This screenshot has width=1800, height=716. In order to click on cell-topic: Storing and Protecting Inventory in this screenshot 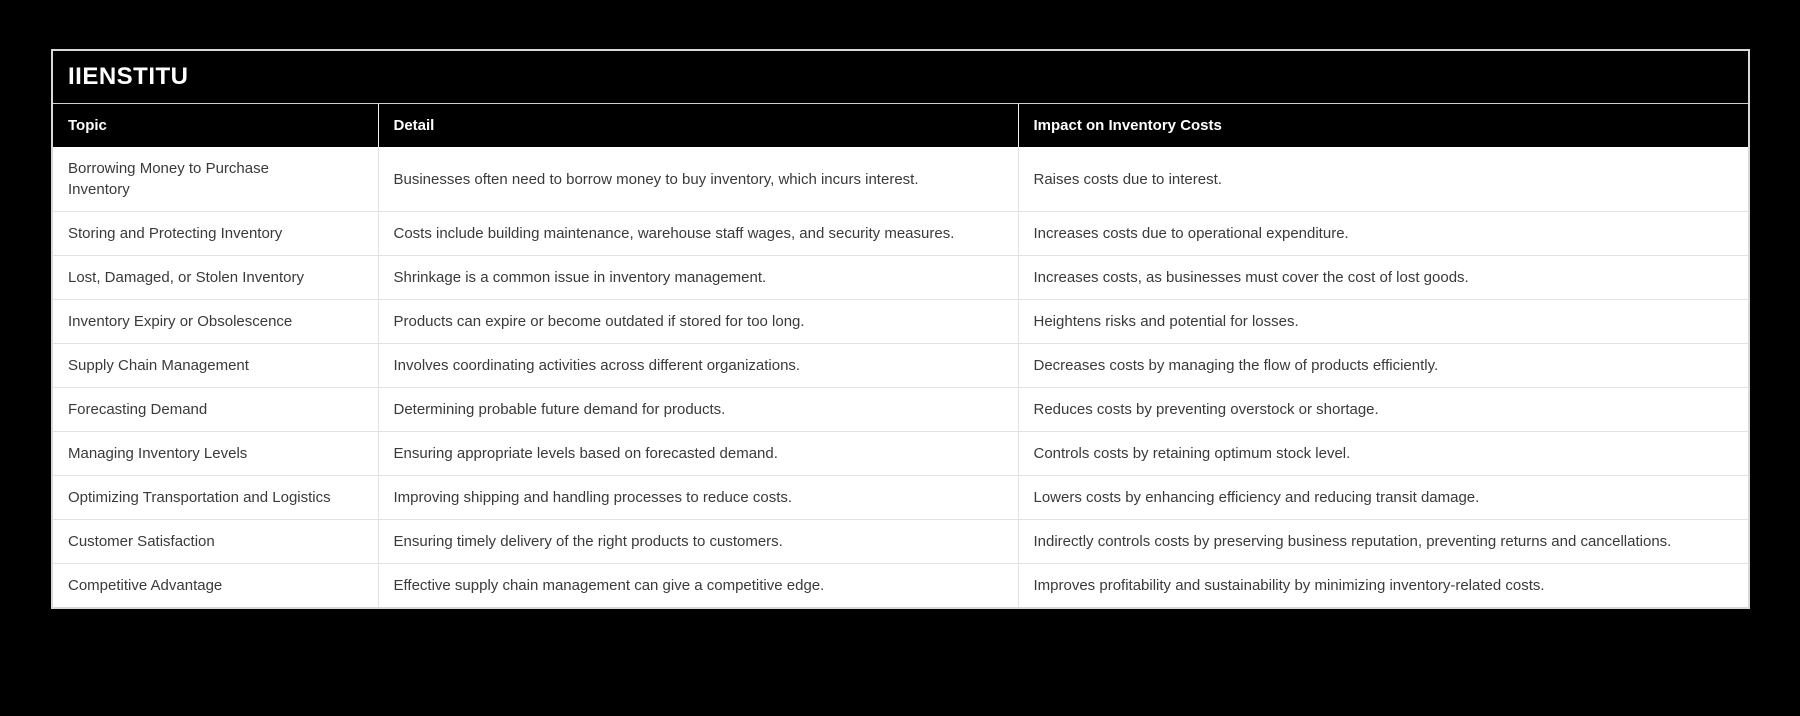, I will do `click(215, 233)`.